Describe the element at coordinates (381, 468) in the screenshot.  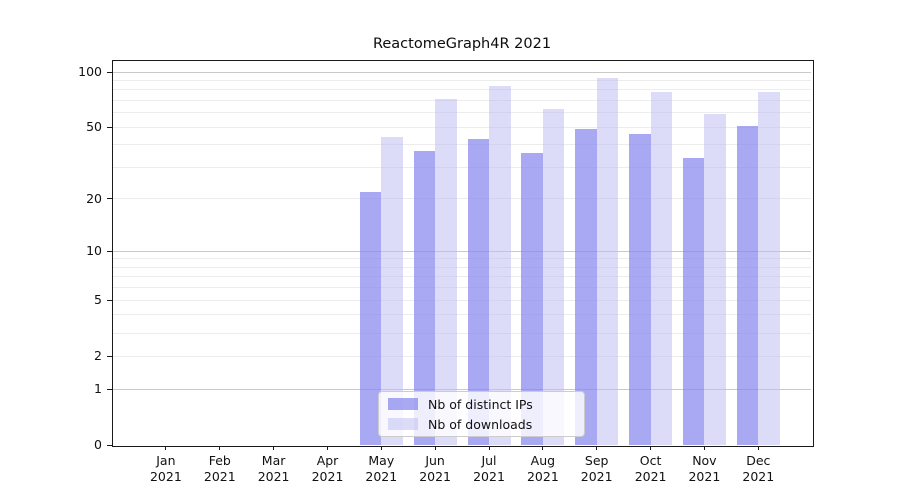
I see `x-axis-tick-label: May 2021` at that location.